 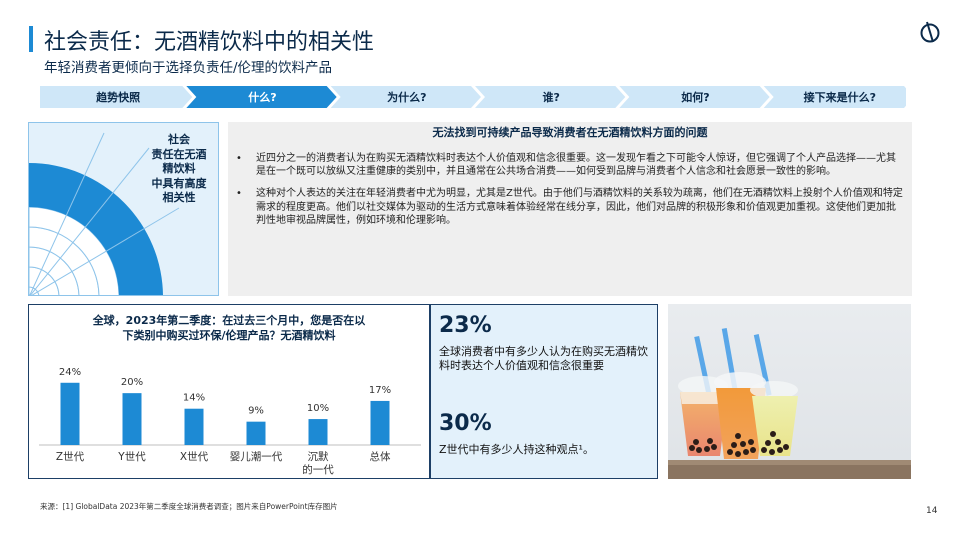 I want to click on step-navigation: 趋势快照 什么? 为什么? 谁? 如何? 接下来是什么?, so click(x=473, y=97).